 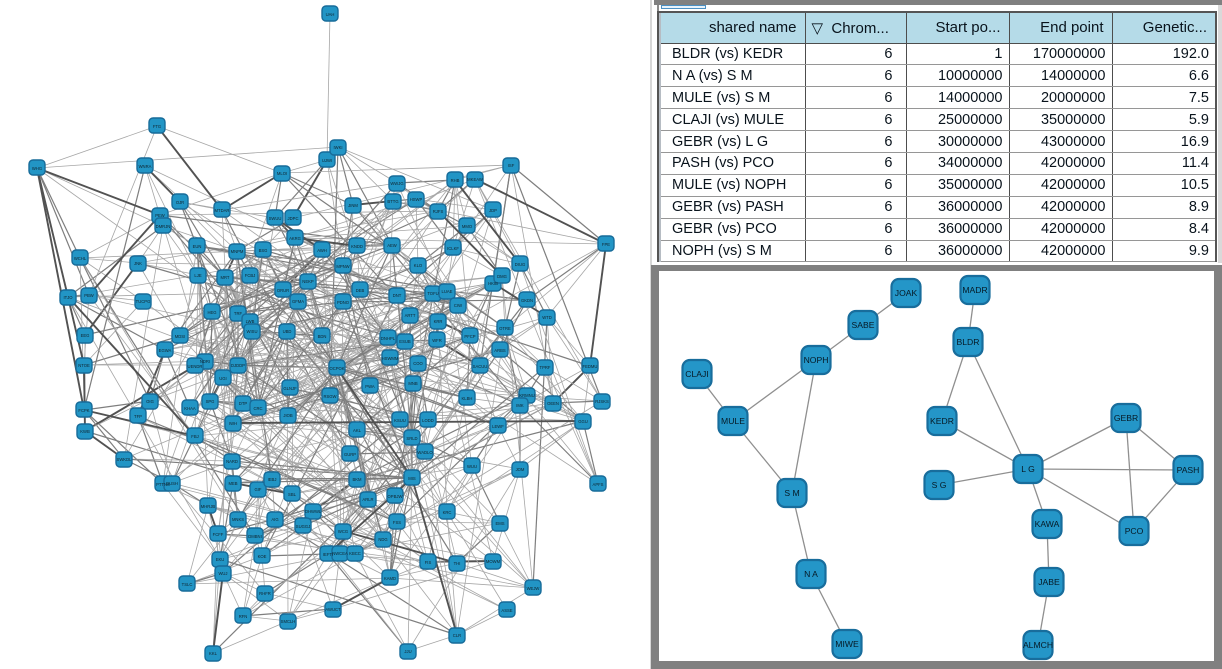 I want to click on svg-text: WUJ, so click(x=222, y=573).